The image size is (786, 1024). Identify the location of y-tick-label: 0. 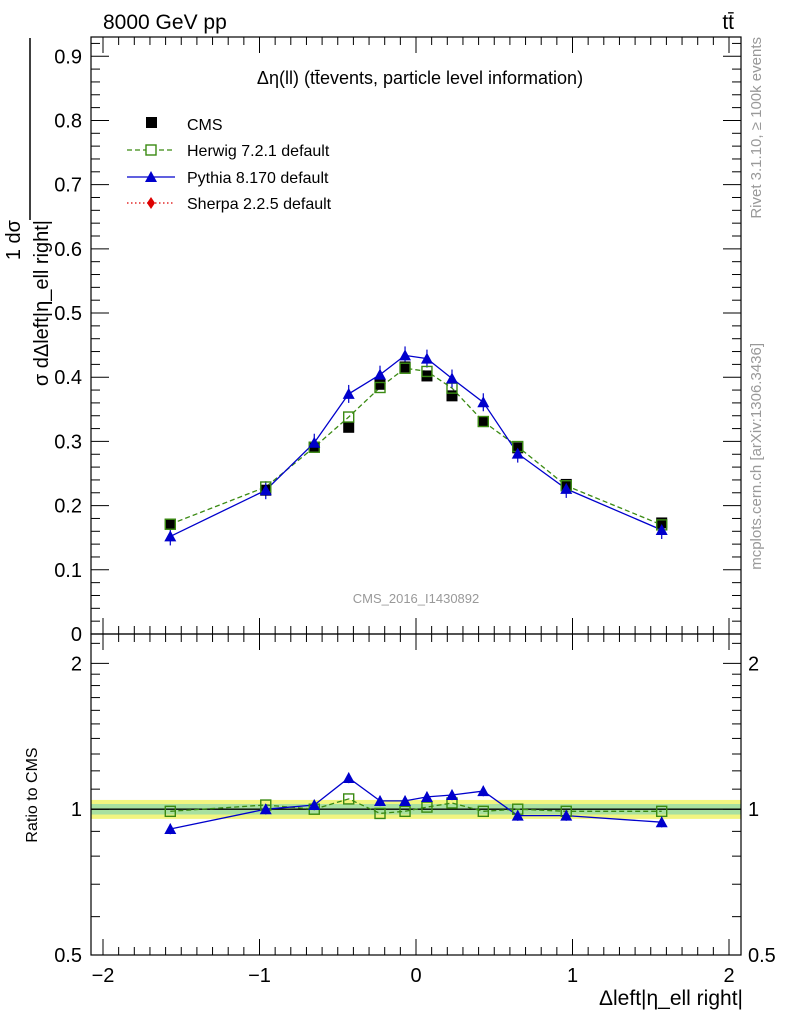
(76, 635).